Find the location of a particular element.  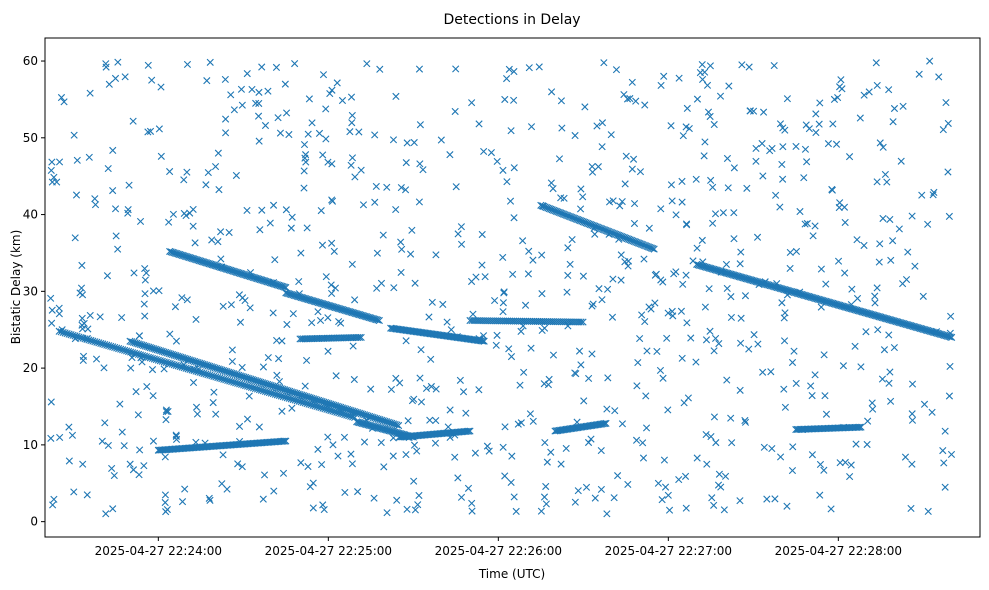

y-tick-label: 50 is located at coordinates (30, 138).